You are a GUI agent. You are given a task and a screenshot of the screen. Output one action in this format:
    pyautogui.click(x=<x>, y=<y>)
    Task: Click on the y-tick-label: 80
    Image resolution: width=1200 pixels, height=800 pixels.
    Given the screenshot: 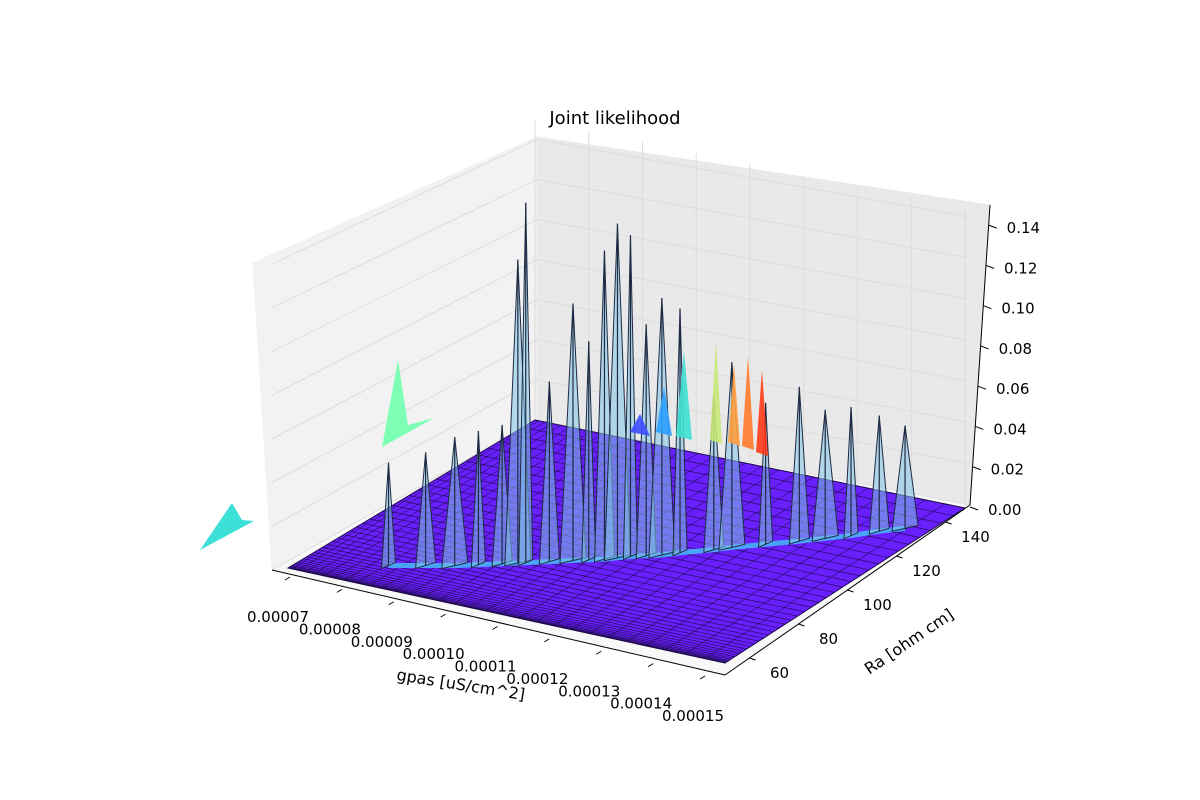 What is the action you would take?
    pyautogui.click(x=828, y=639)
    